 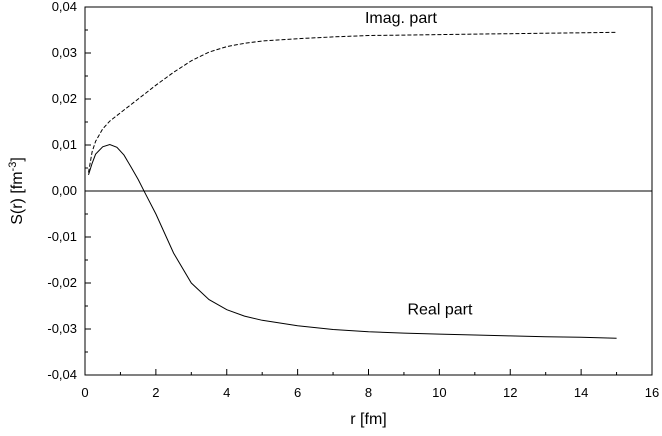 I want to click on x-axis-label: r [fm], so click(x=368, y=419).